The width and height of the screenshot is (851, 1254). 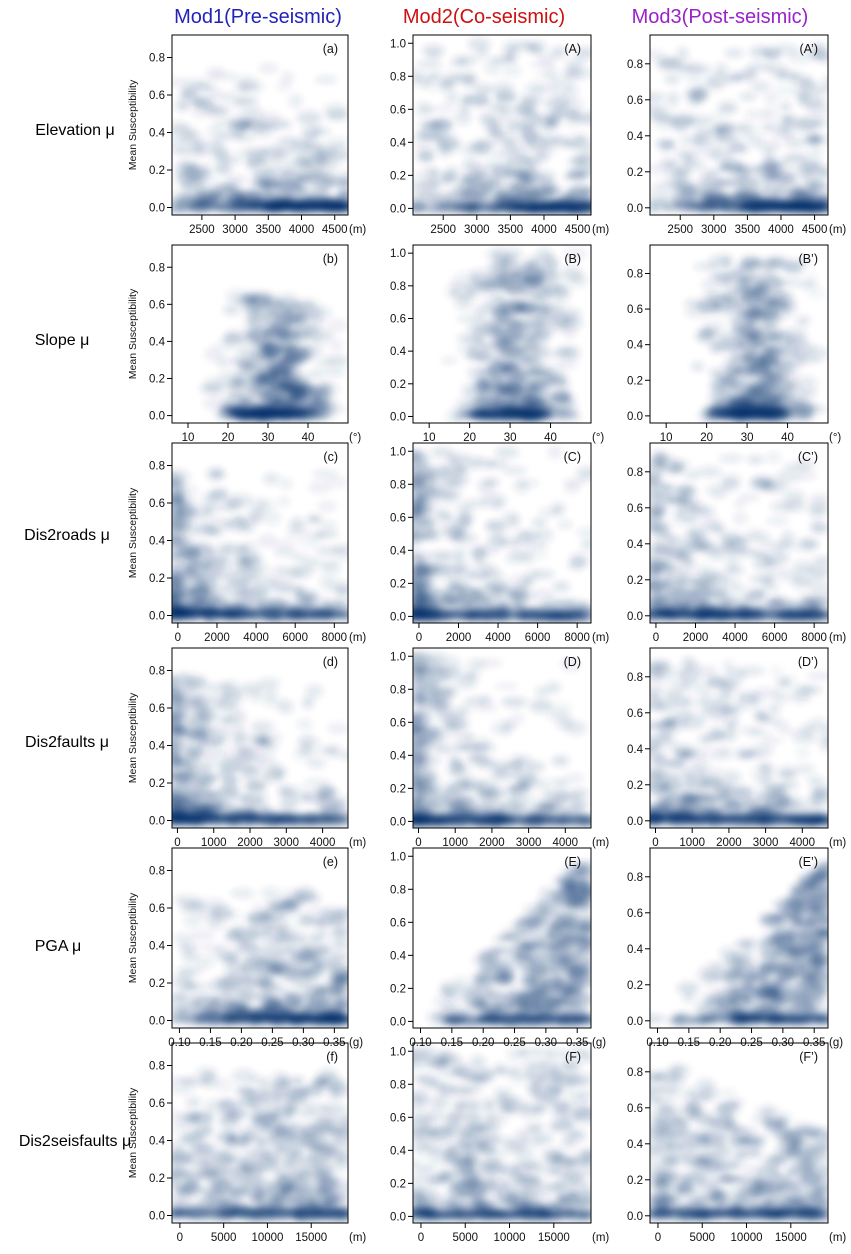 What do you see at coordinates (498, 638) in the screenshot?
I see `x-tick-label: 4000` at bounding box center [498, 638].